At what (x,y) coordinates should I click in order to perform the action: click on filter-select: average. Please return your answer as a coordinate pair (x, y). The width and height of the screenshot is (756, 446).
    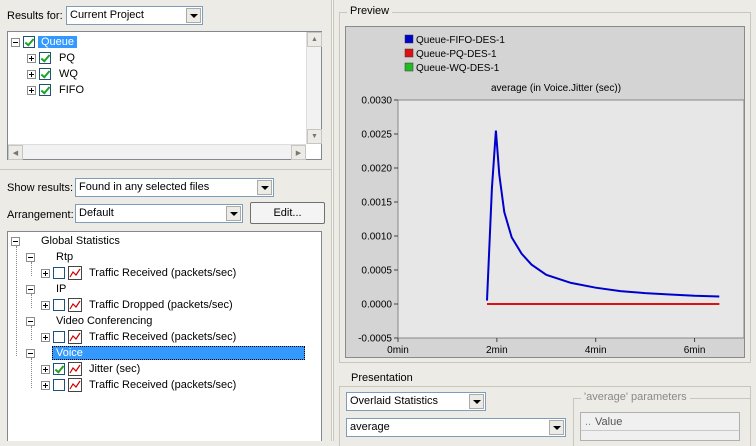
    Looking at the image, I should click on (456, 427).